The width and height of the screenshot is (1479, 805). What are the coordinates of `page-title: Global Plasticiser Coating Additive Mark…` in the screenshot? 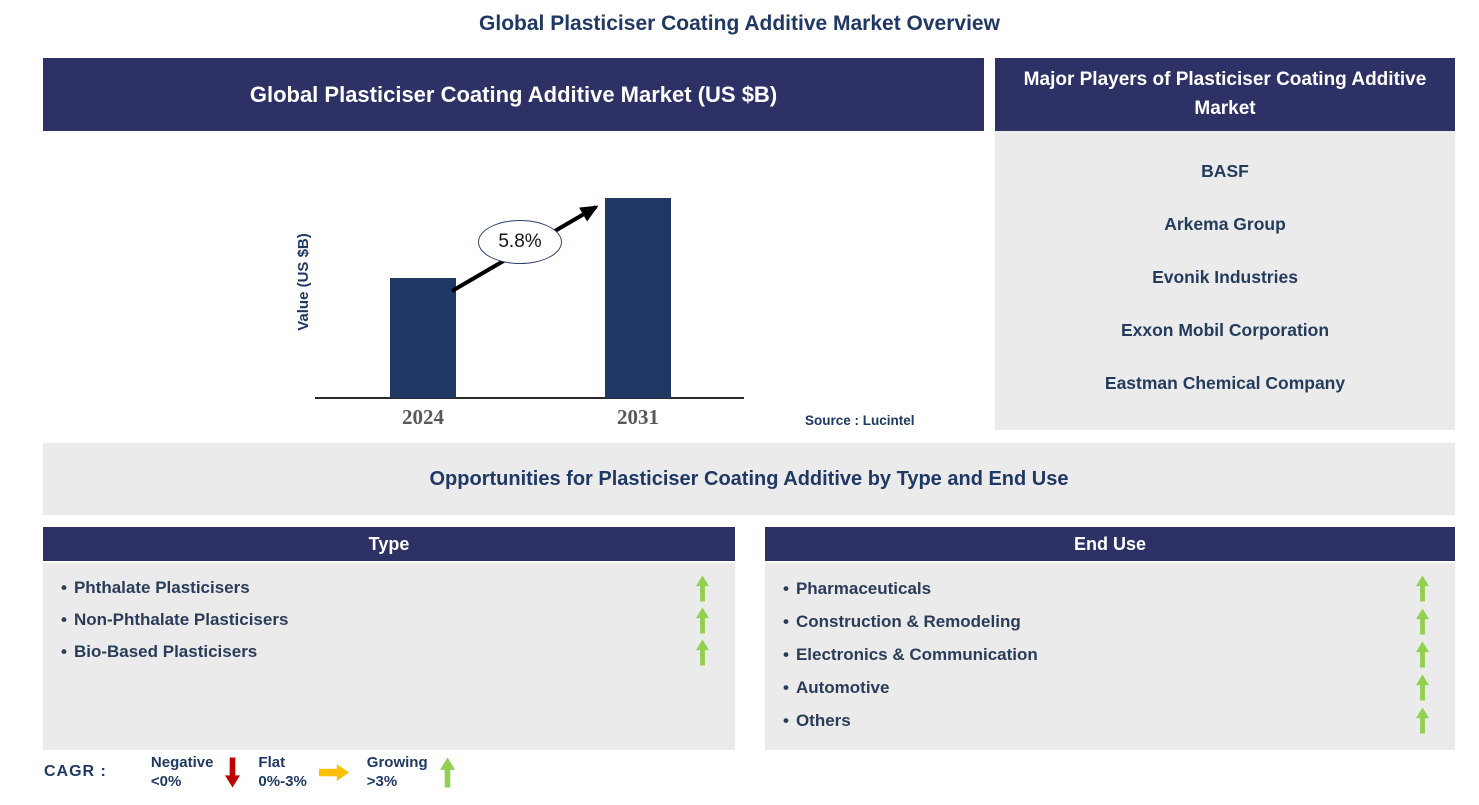 It's located at (739, 23).